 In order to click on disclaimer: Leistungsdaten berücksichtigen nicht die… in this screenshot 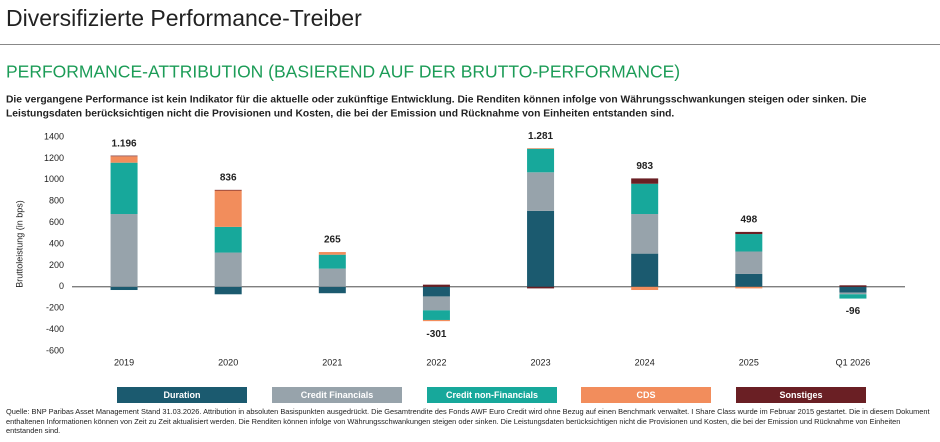, I will do `click(340, 114)`.